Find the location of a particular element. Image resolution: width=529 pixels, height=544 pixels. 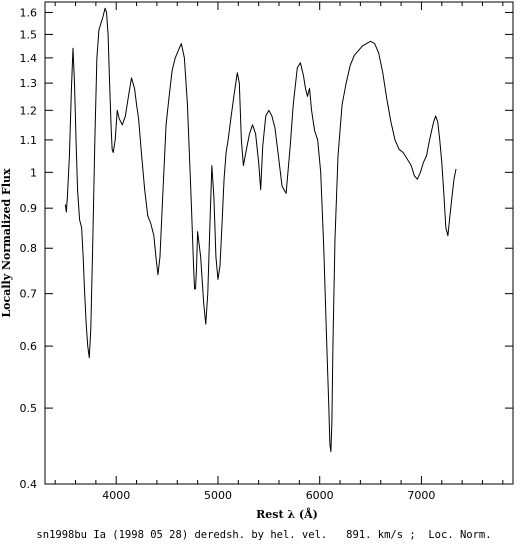

x-tick-label: 6000 is located at coordinates (320, 495).